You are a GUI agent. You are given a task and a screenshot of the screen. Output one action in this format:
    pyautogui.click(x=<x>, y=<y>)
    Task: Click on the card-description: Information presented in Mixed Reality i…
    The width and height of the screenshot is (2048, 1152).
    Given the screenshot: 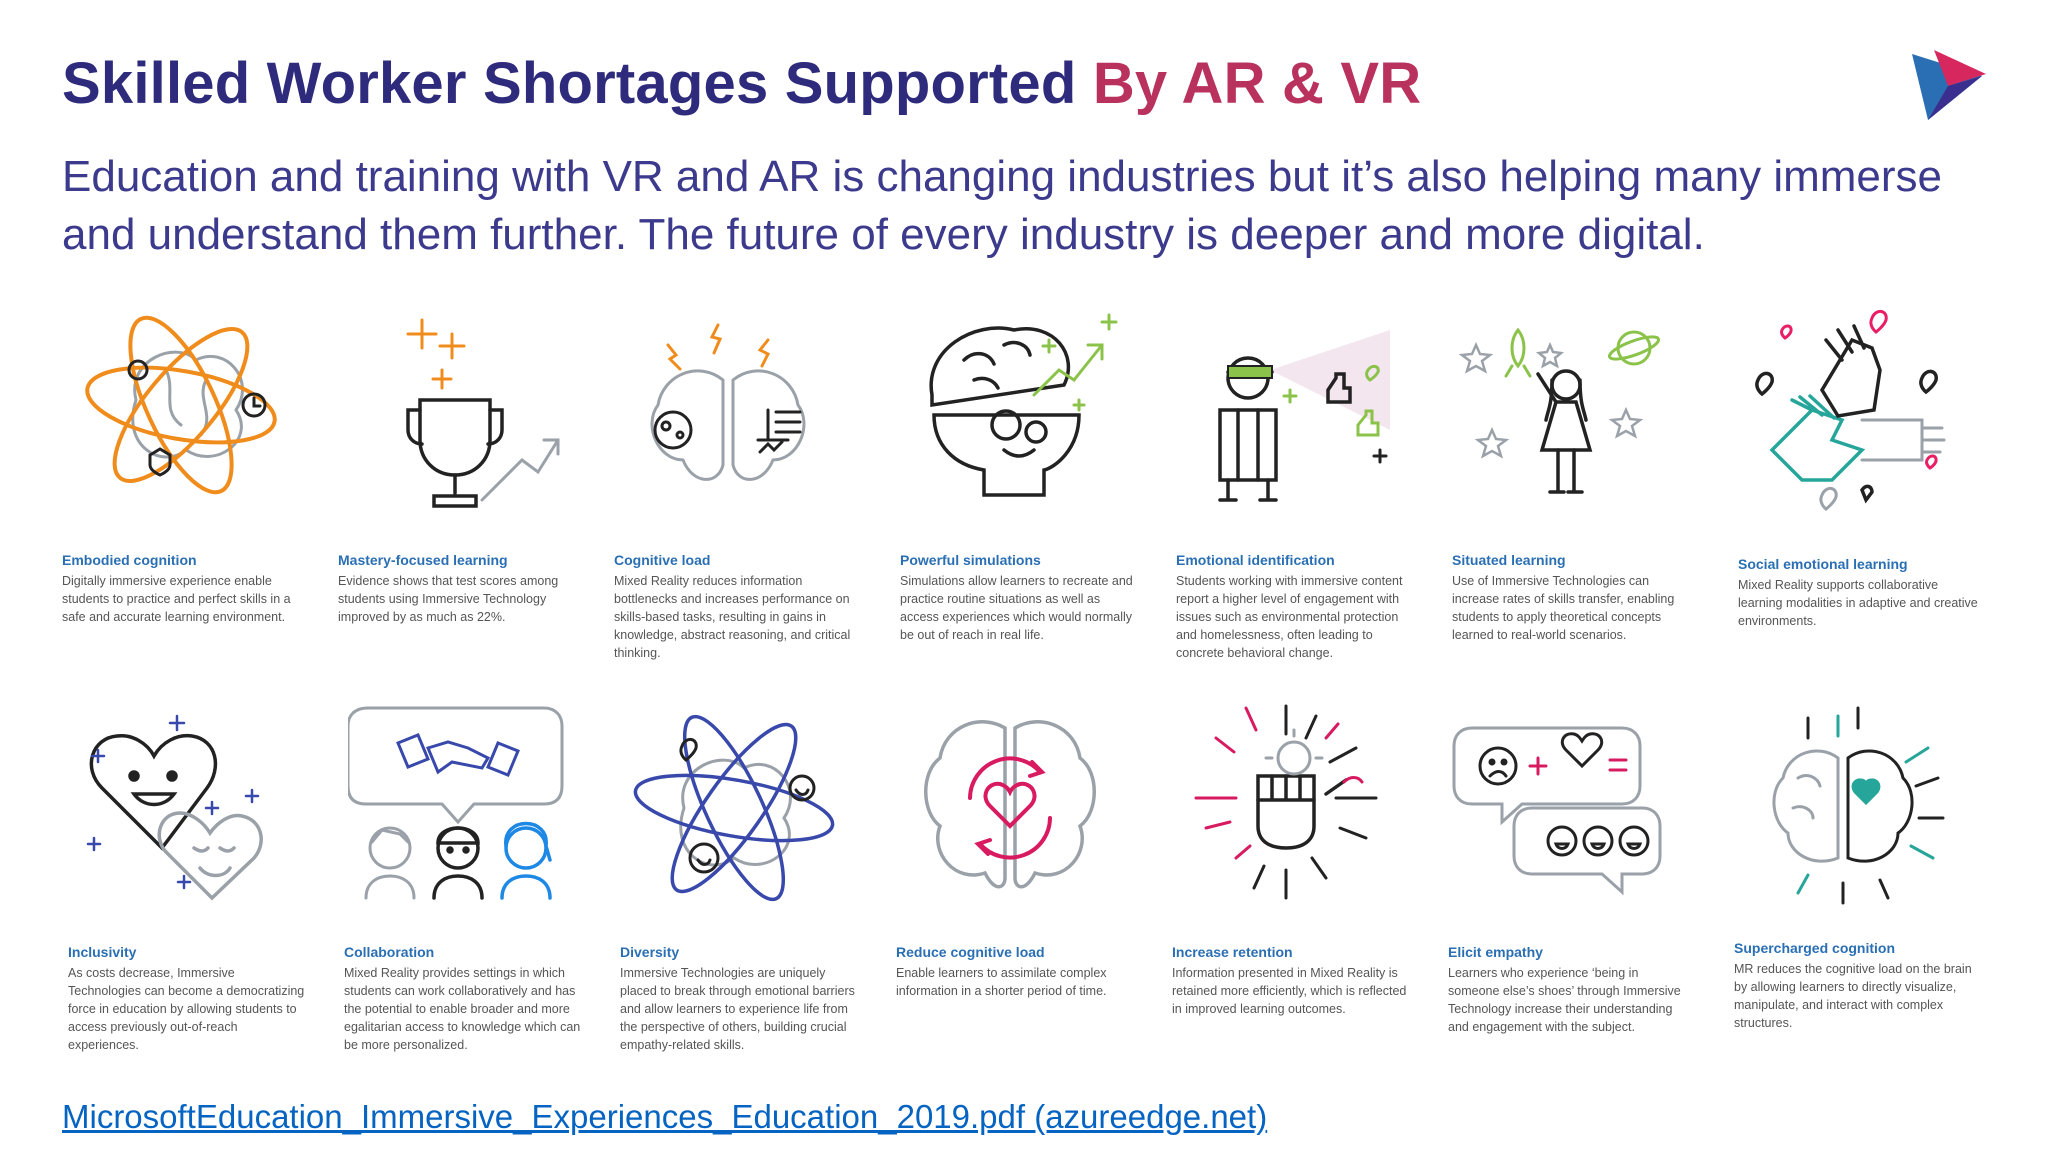 What is the action you would take?
    pyautogui.click(x=1289, y=991)
    